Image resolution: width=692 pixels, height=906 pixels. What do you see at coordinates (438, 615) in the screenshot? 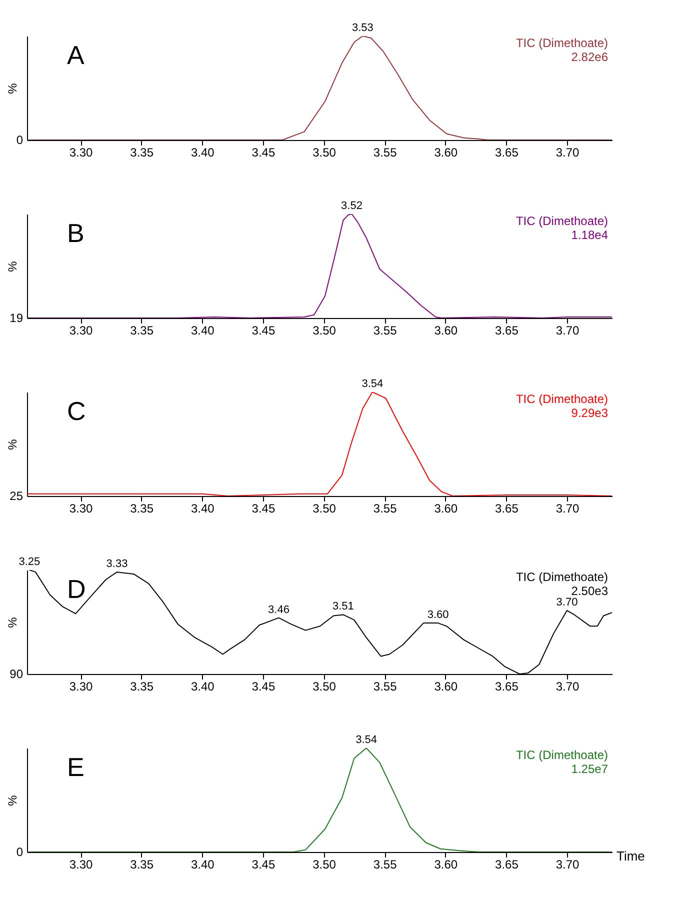
I see `annotation: 3.60` at bounding box center [438, 615].